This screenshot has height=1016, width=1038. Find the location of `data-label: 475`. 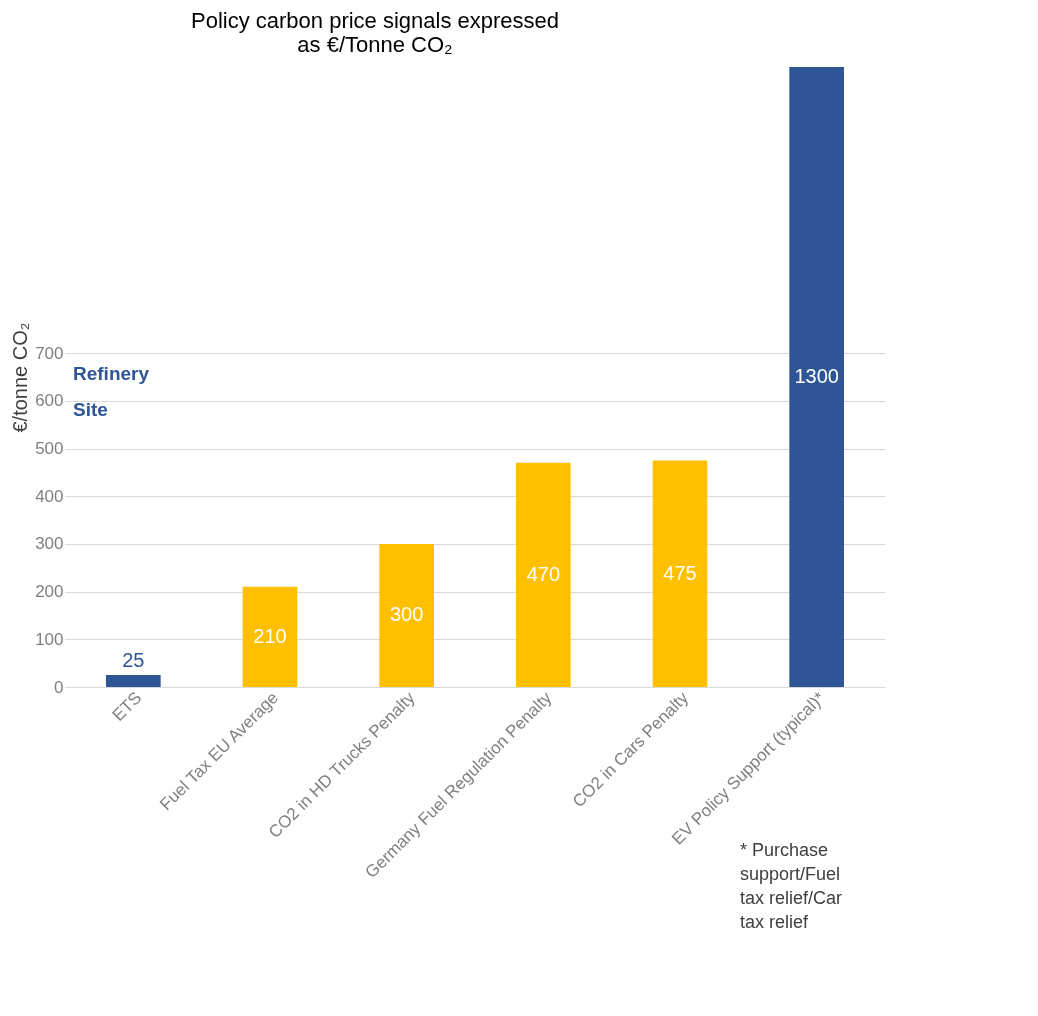

data-label: 475 is located at coordinates (680, 572).